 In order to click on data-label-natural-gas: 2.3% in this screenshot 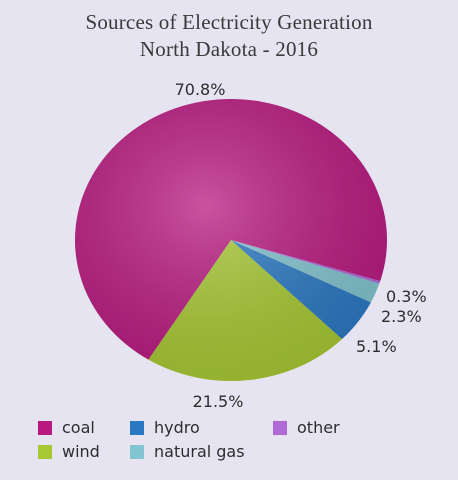, I will do `click(401, 316)`.